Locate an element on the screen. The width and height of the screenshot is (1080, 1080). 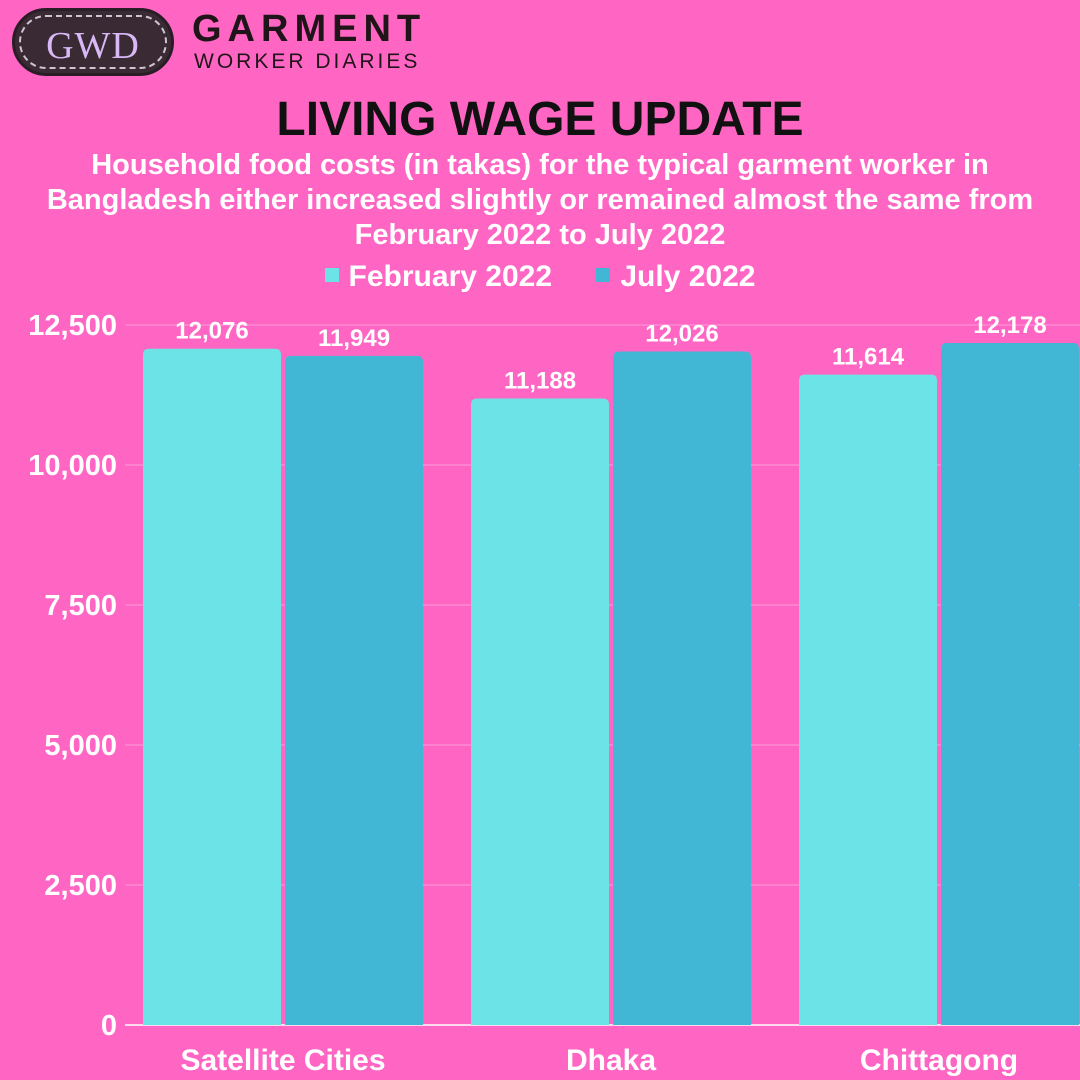
legend-label-july: July 2022 is located at coordinates (688, 276).